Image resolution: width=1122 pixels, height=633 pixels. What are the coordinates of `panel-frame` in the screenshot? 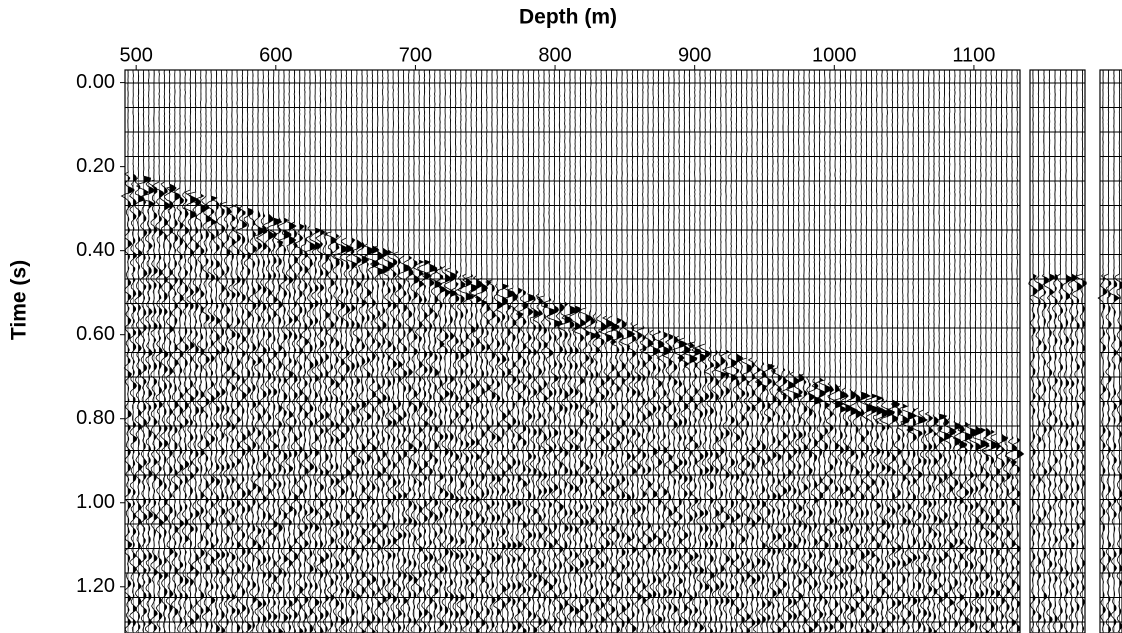 It's located at (1057, 351).